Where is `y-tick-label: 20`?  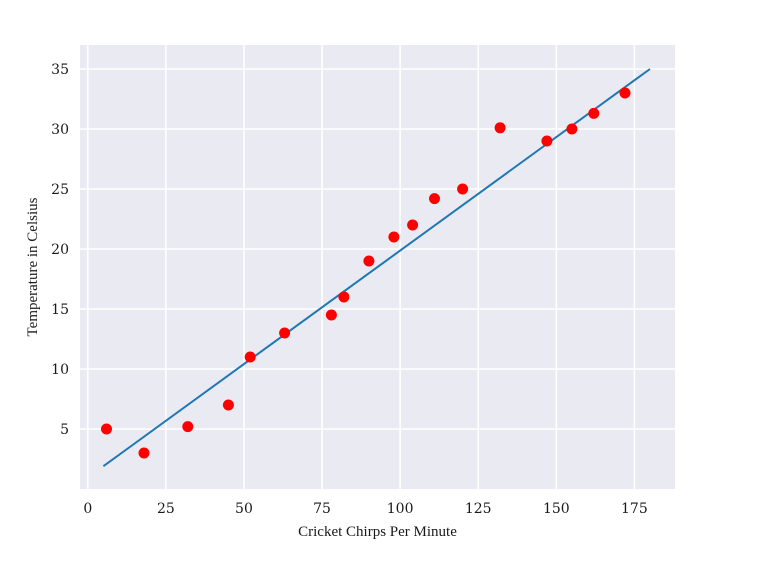
y-tick-label: 20 is located at coordinates (60, 250).